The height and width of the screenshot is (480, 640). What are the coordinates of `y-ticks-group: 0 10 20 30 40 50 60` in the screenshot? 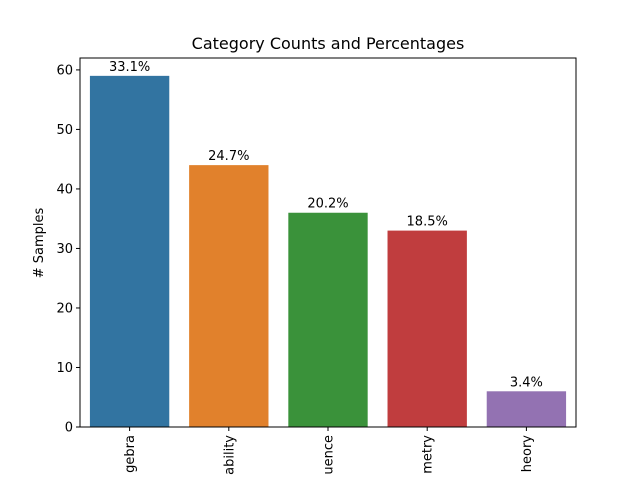 It's located at (68, 249).